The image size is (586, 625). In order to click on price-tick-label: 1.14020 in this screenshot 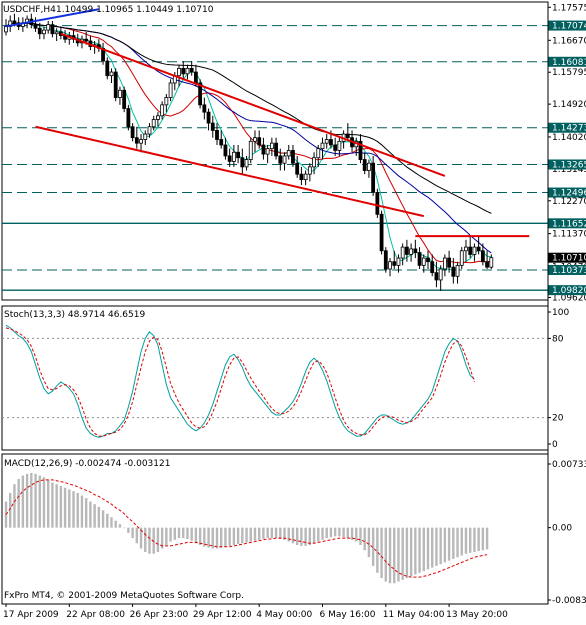, I will do `click(569, 138)`.